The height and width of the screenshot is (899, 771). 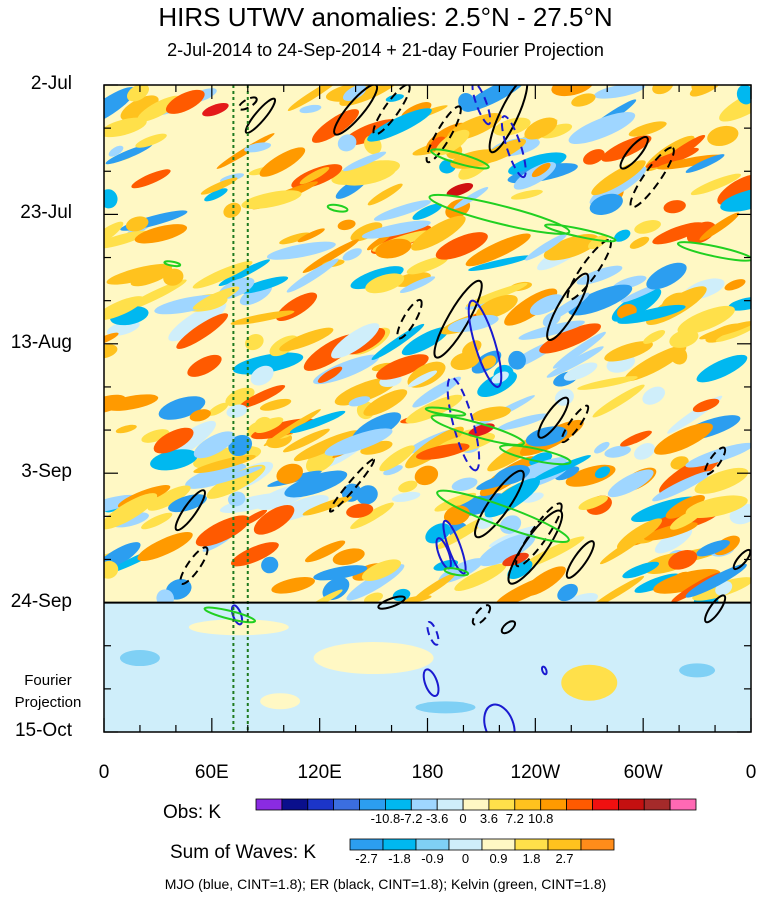 I want to click on colorbar-tick-label: 10.8, so click(x=541, y=818).